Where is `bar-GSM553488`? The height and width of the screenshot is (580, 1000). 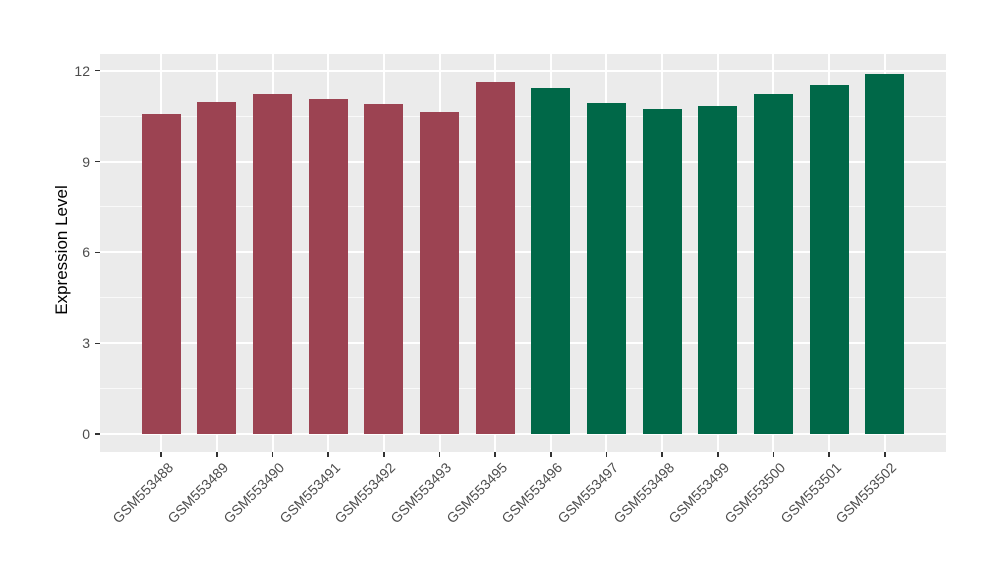 bar-GSM553488 is located at coordinates (161, 274).